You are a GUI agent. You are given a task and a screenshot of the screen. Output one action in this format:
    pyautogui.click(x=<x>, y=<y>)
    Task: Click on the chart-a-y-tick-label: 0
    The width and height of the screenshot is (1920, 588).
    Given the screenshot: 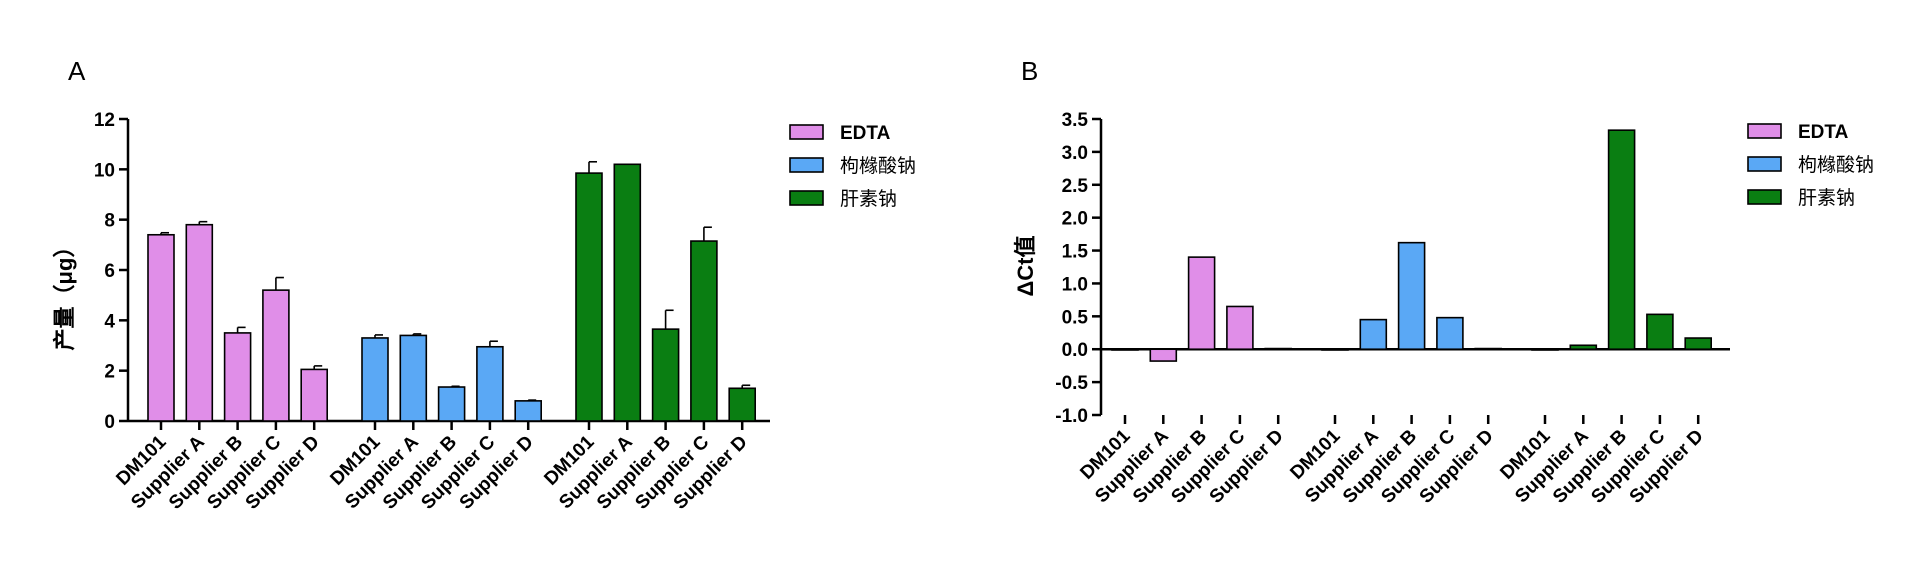 What is the action you would take?
    pyautogui.click(x=109, y=422)
    